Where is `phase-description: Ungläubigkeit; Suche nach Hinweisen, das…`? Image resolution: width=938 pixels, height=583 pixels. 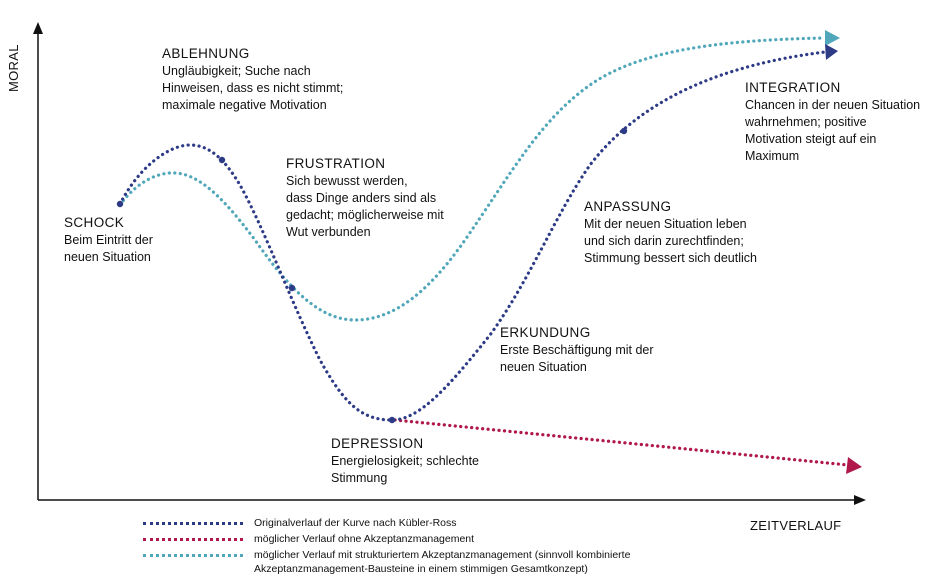 phase-description: Ungläubigkeit; Suche nach Hinweisen, das… is located at coordinates (253, 88).